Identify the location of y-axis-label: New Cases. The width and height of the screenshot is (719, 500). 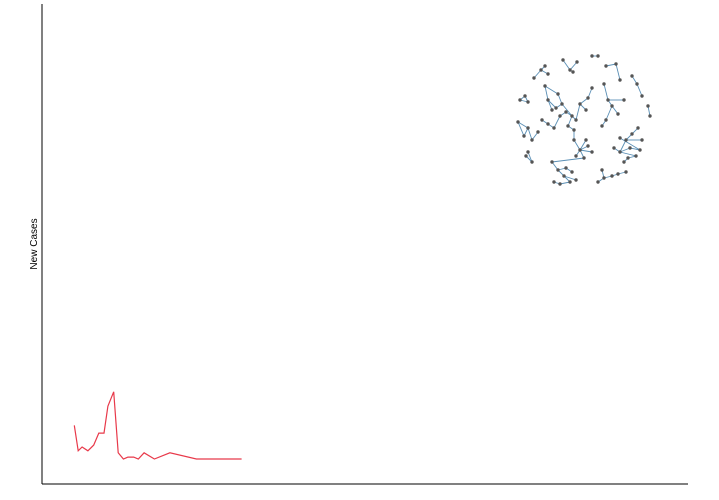
(34, 243).